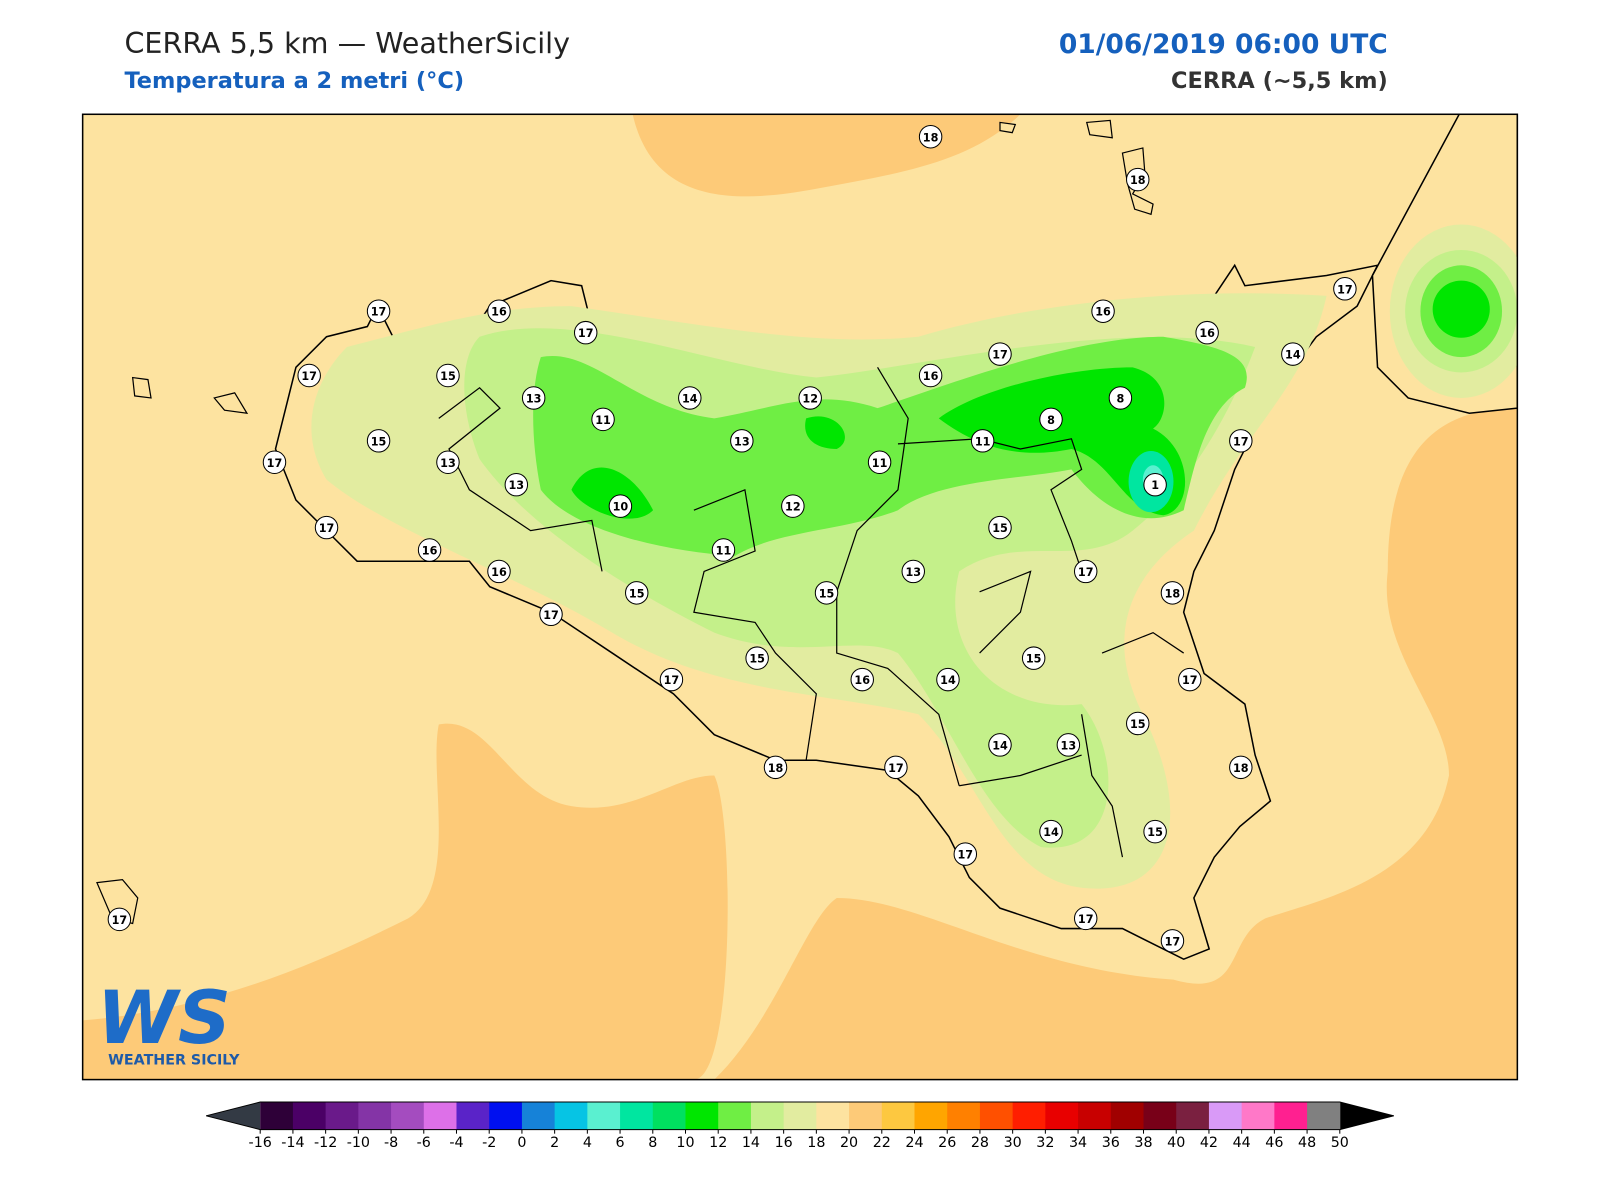  What do you see at coordinates (174, 1060) in the screenshot?
I see `logo-text: WEATHER SICILY` at bounding box center [174, 1060].